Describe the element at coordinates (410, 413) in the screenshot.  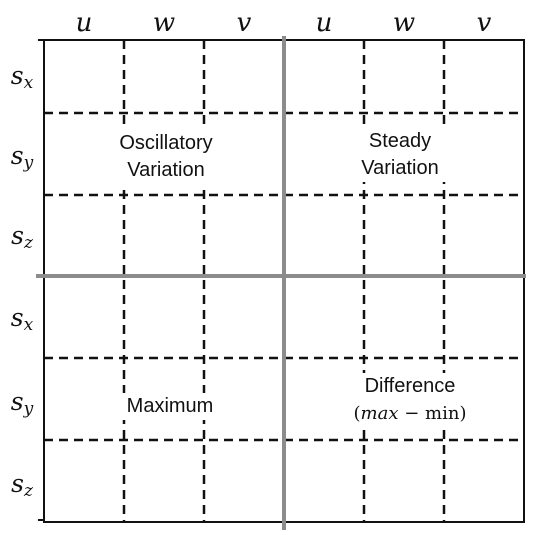
I see `max-minus-min-expression: (max − min)` at that location.